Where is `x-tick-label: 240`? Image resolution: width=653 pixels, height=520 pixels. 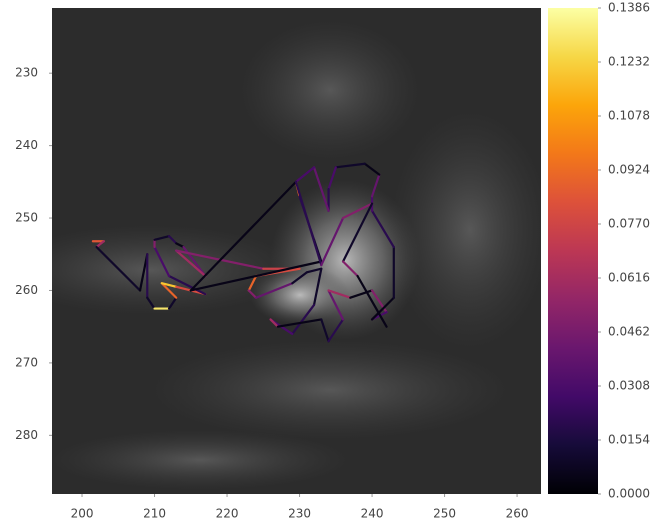
x-tick-label: 240 is located at coordinates (372, 513).